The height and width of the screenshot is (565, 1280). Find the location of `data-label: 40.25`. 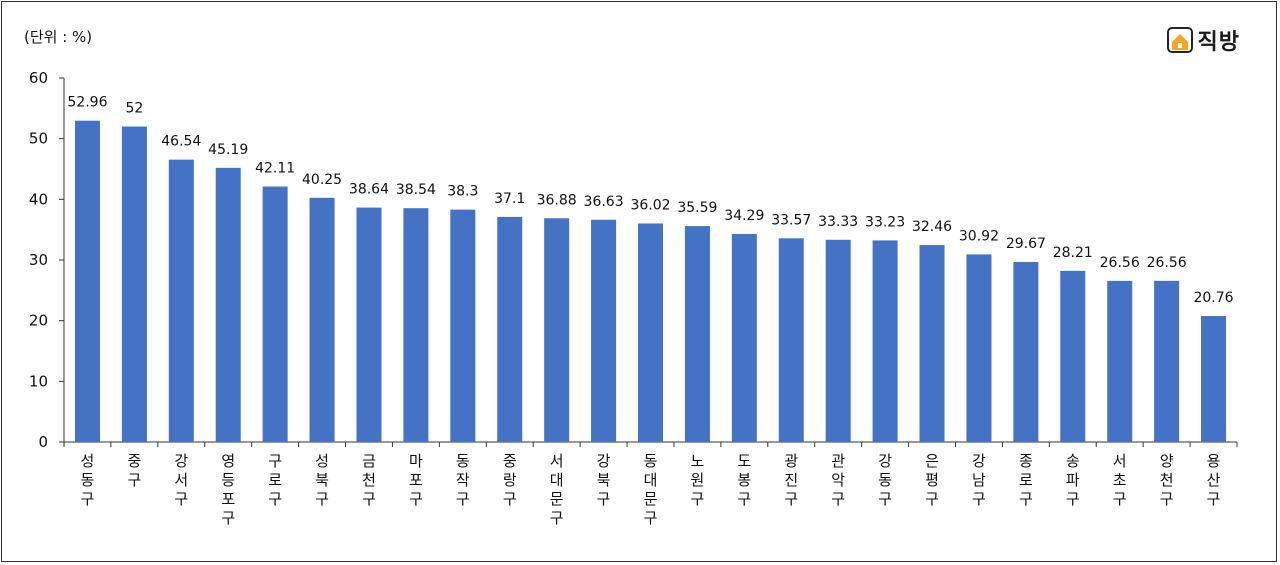

data-label: 40.25 is located at coordinates (322, 180).